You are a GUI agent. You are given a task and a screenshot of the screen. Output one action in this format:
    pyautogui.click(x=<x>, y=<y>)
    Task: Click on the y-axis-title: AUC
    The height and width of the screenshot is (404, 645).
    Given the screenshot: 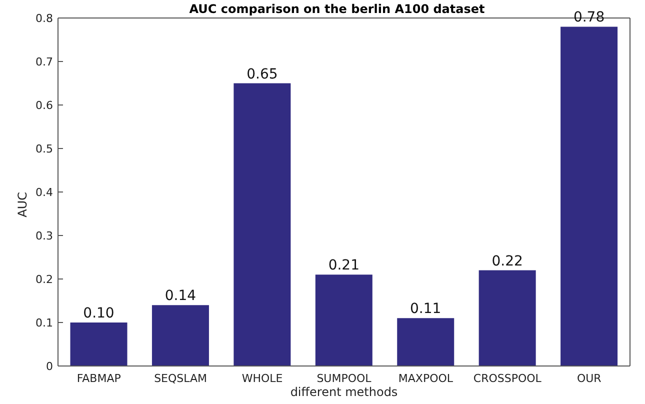 What is the action you would take?
    pyautogui.click(x=22, y=205)
    